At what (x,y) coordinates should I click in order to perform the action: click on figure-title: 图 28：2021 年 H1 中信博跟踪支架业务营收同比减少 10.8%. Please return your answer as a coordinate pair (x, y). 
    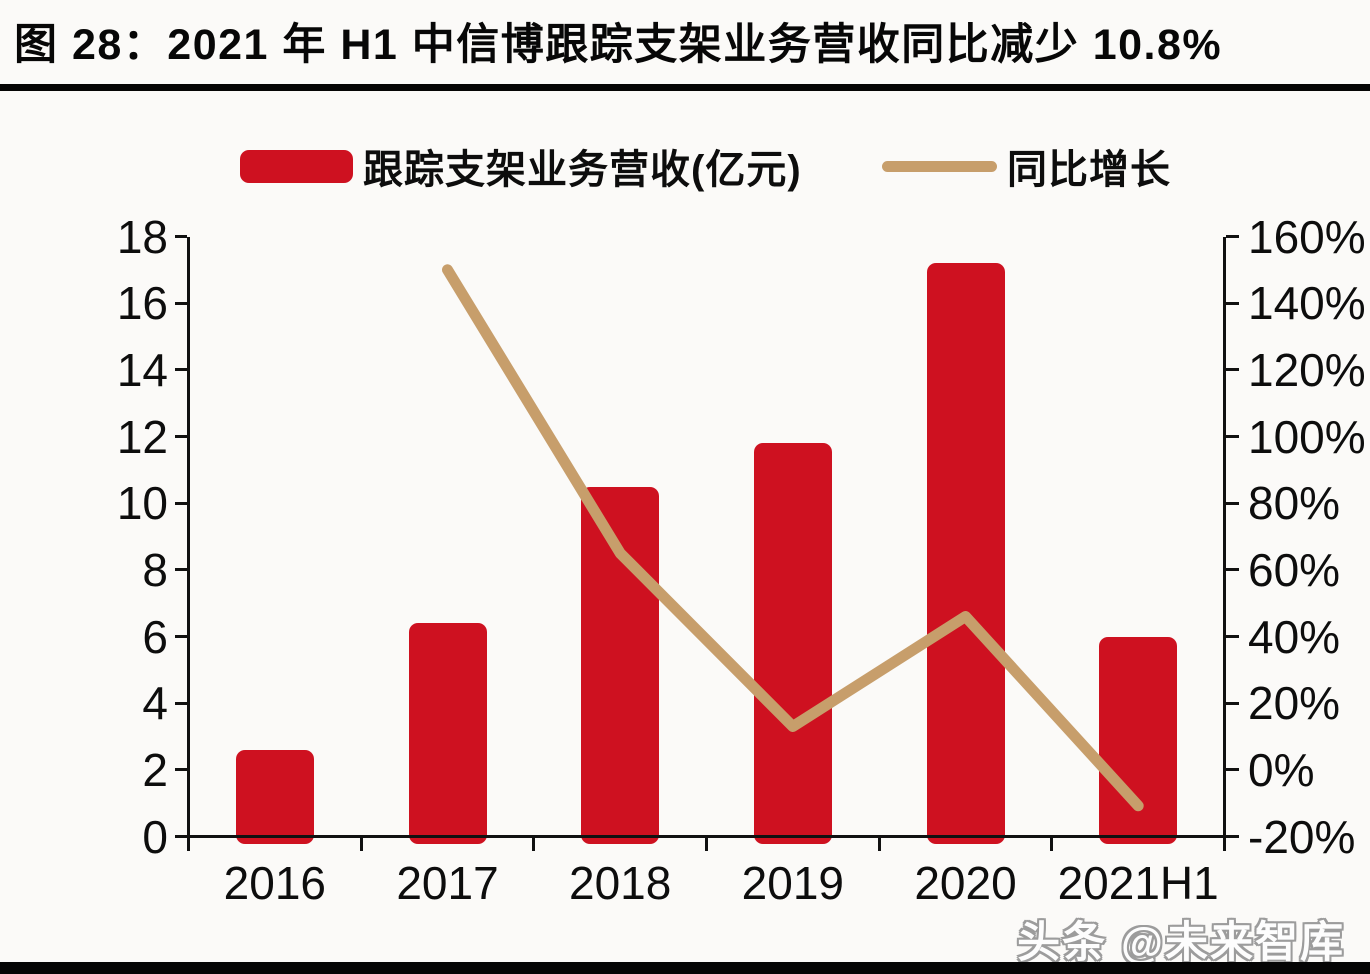
    Looking at the image, I should click on (618, 45).